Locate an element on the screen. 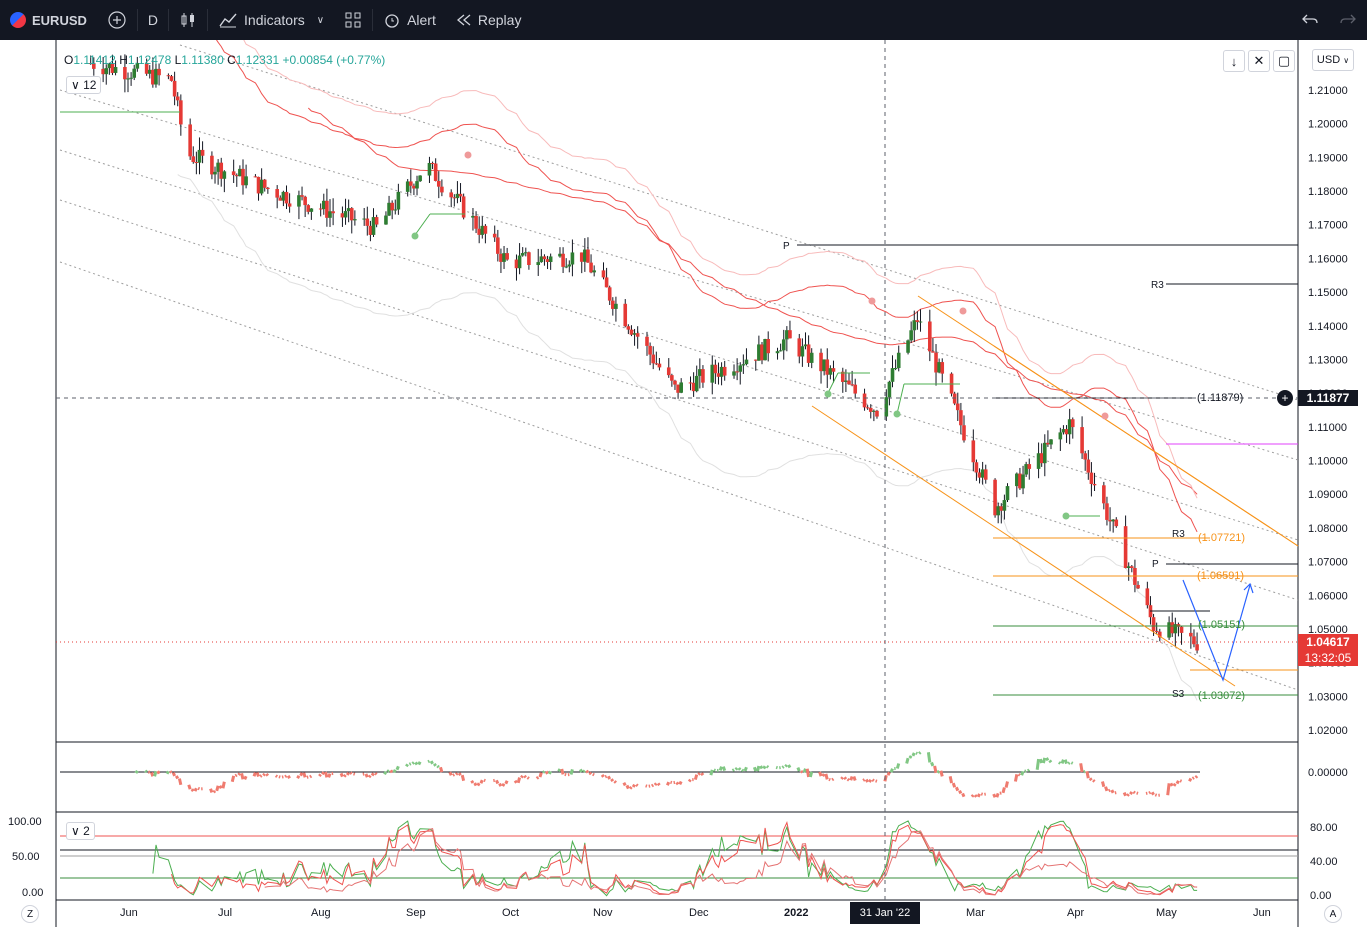 This screenshot has height=927, width=1367. alert-button: Alert is located at coordinates (409, 20).